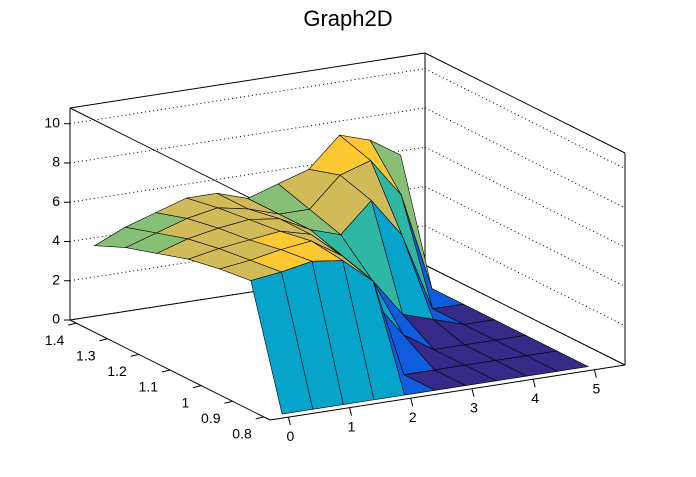  I want to click on y-tick-label: 0.8, so click(242, 434).